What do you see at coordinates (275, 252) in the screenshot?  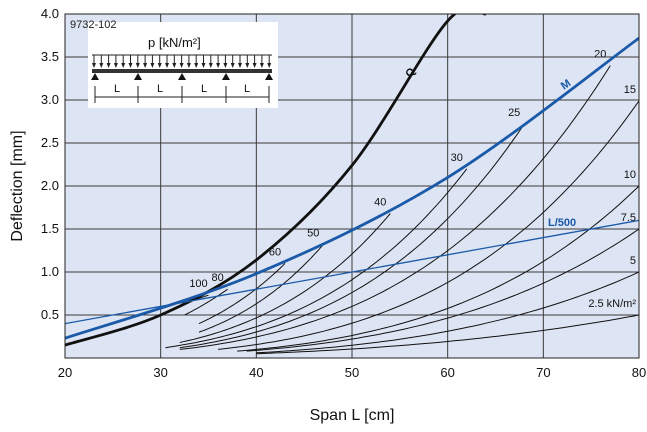 I see `load-curve-label: 60` at bounding box center [275, 252].